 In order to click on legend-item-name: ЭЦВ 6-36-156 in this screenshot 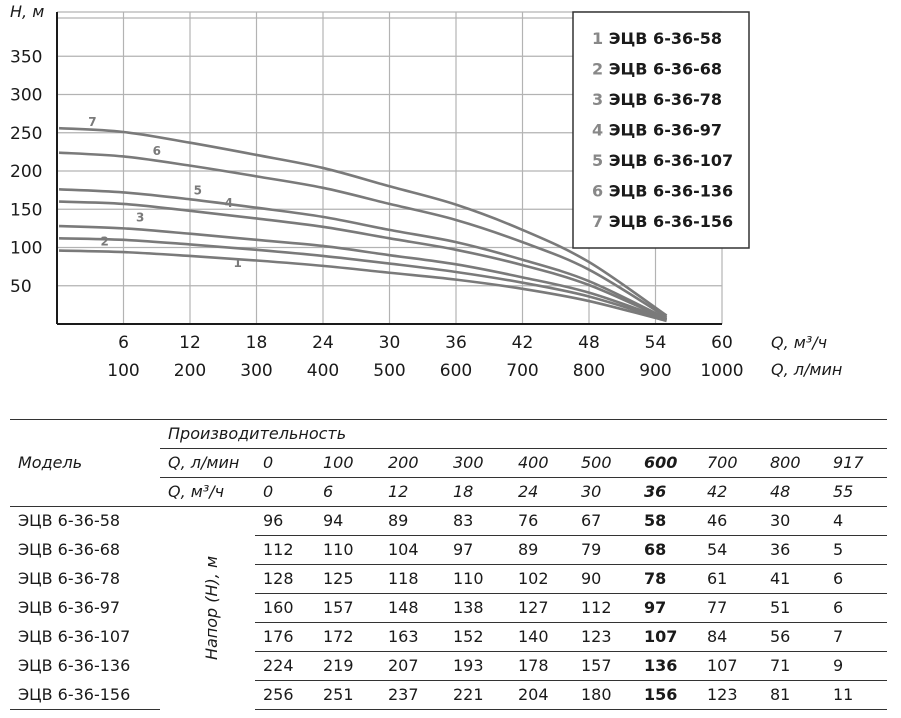, I will do `click(671, 221)`.